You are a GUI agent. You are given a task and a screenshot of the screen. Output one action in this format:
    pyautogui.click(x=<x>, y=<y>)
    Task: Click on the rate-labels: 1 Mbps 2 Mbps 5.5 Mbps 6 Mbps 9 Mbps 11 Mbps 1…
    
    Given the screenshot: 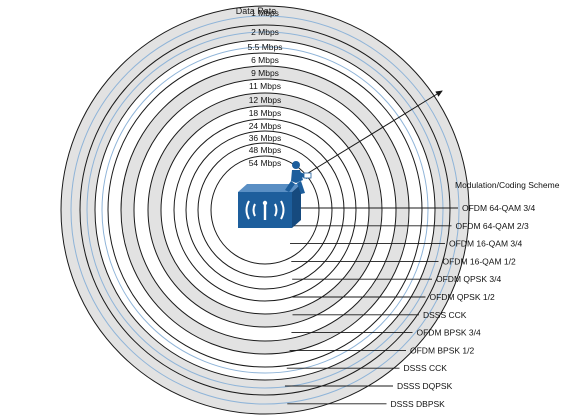 What is the action you would take?
    pyautogui.click(x=265, y=88)
    